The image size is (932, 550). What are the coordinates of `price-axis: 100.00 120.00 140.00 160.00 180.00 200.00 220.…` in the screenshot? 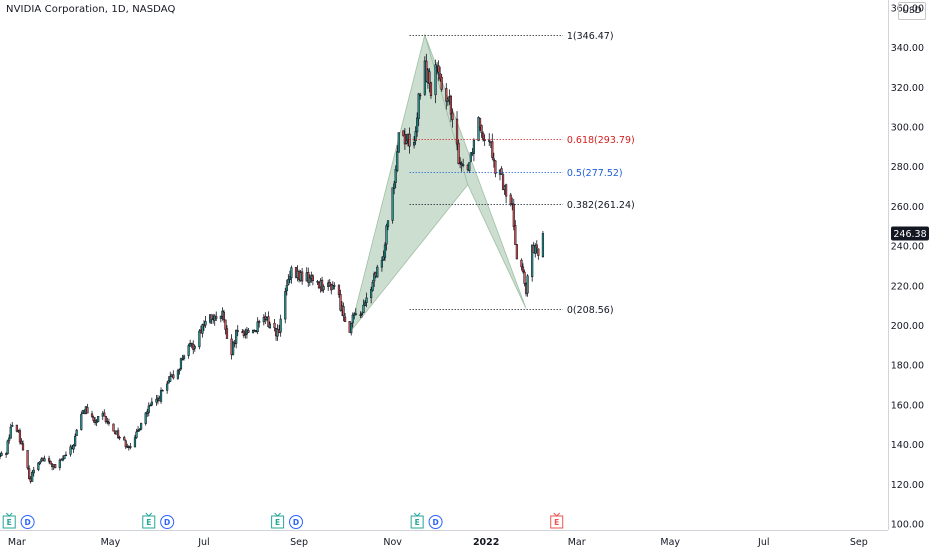 It's located at (907, 266).